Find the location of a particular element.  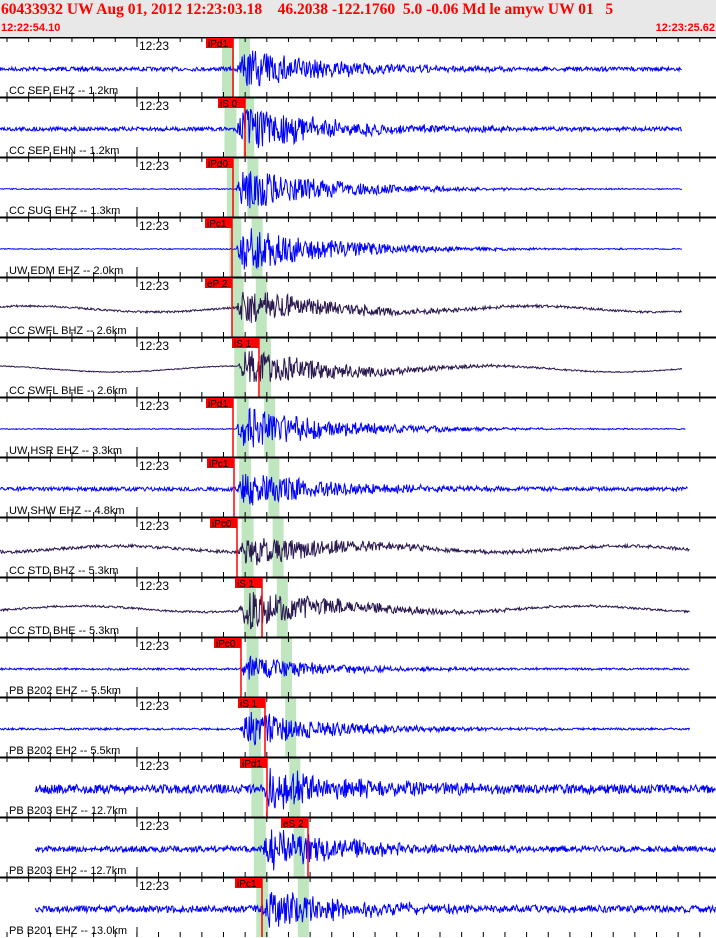

channel-panel: 12:23 iPc1 UW SHW EHZ -- 4.8km is located at coordinates (358, 486).